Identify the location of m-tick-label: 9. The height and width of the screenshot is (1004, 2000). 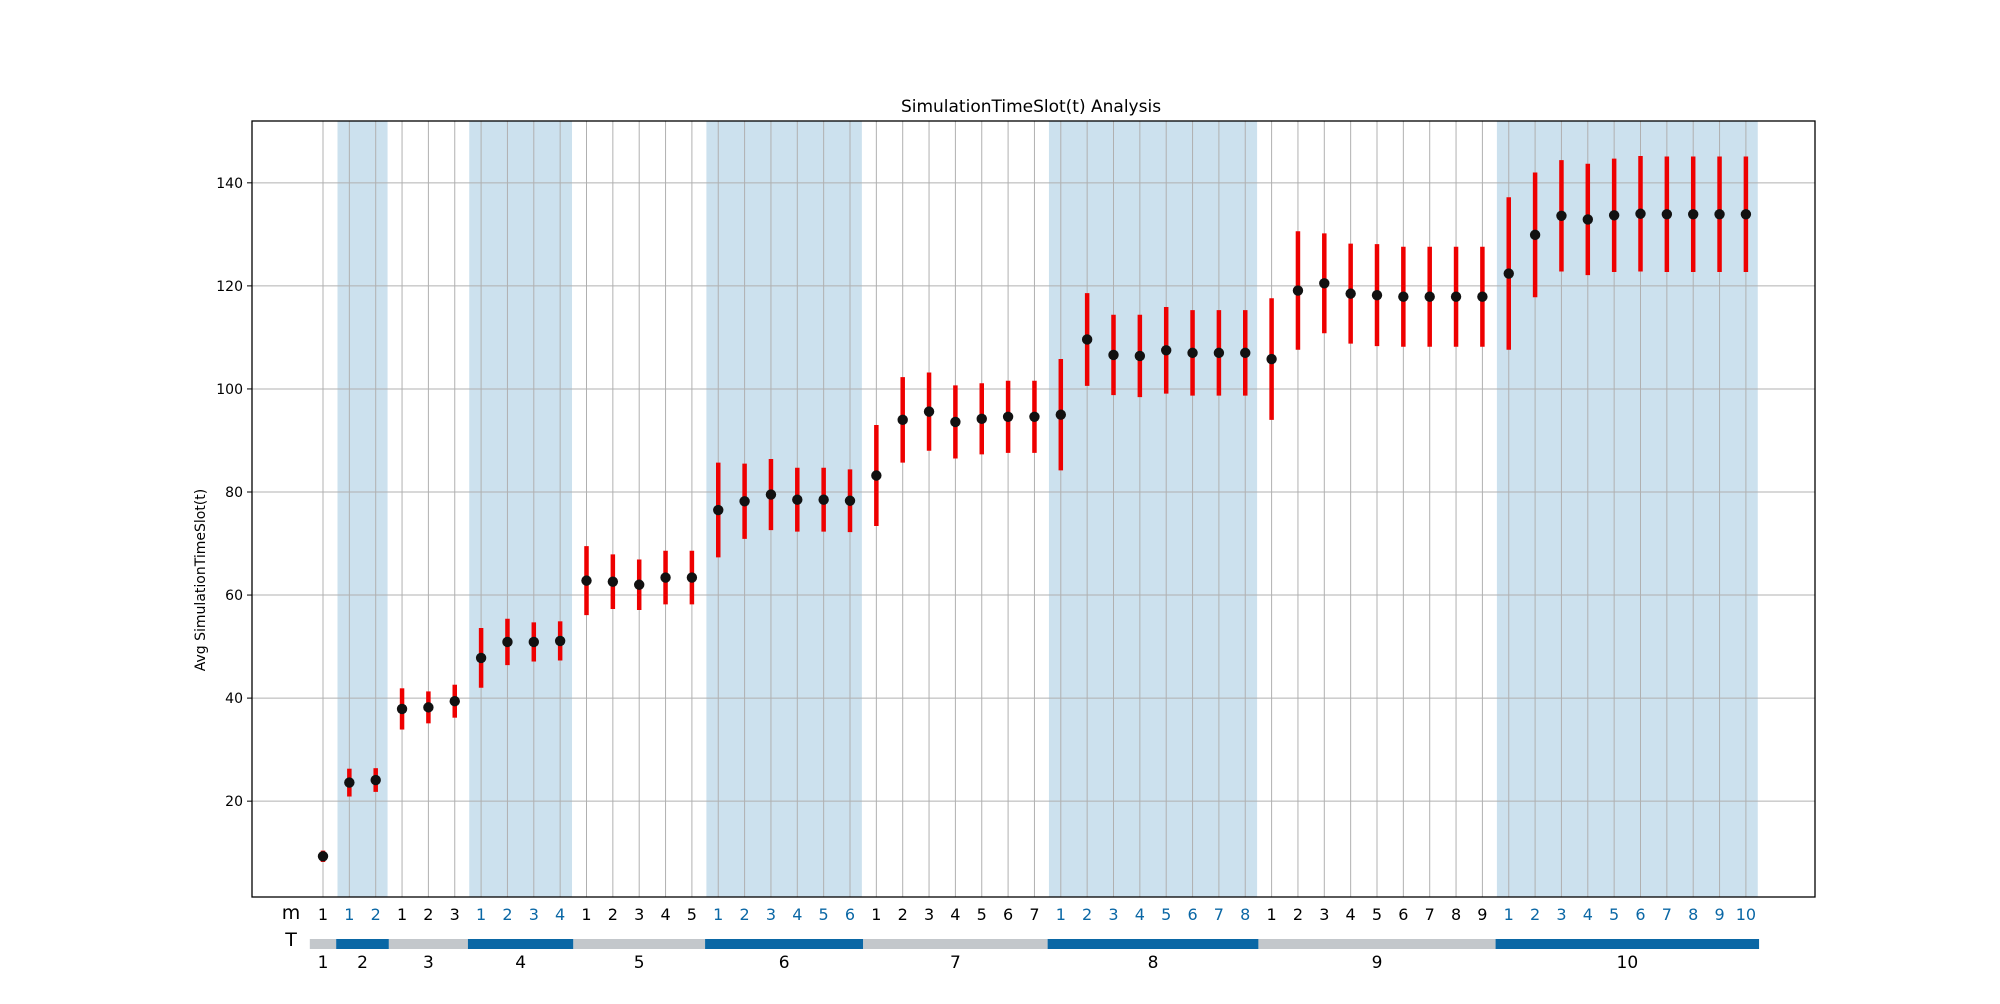
(1719, 914).